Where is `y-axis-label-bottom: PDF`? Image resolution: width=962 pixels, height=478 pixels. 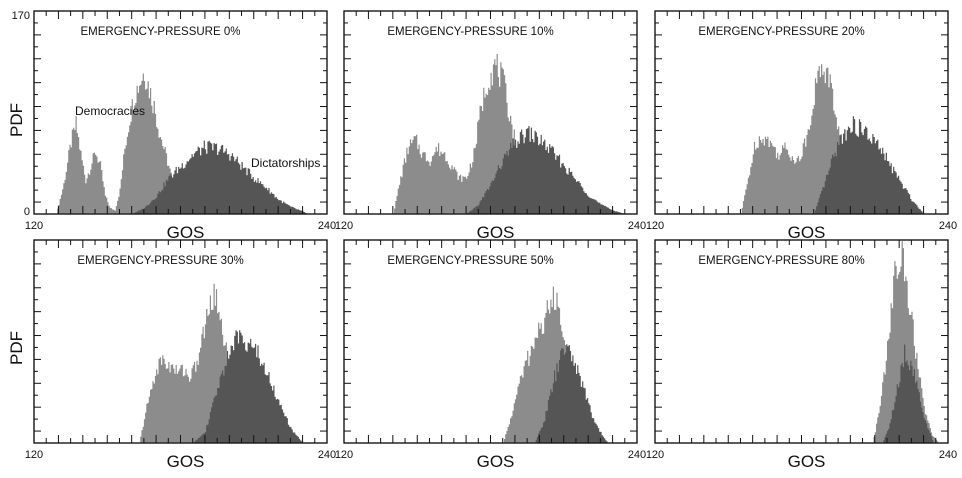
y-axis-label-bottom: PDF is located at coordinates (16, 348).